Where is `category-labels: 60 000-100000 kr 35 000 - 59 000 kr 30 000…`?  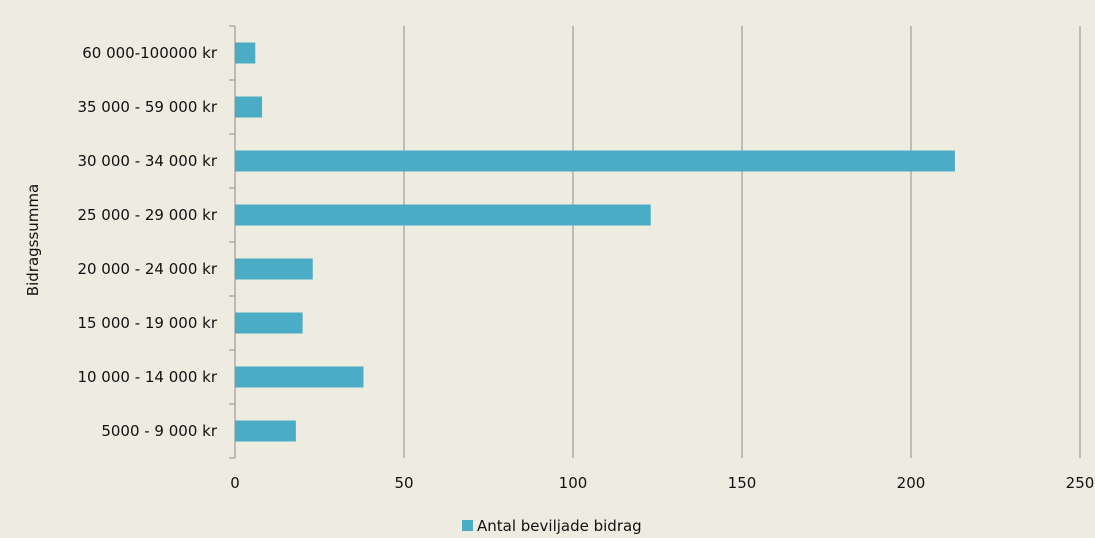 category-labels: 60 000-100000 kr 35 000 - 59 000 kr 30 000… is located at coordinates (147, 242).